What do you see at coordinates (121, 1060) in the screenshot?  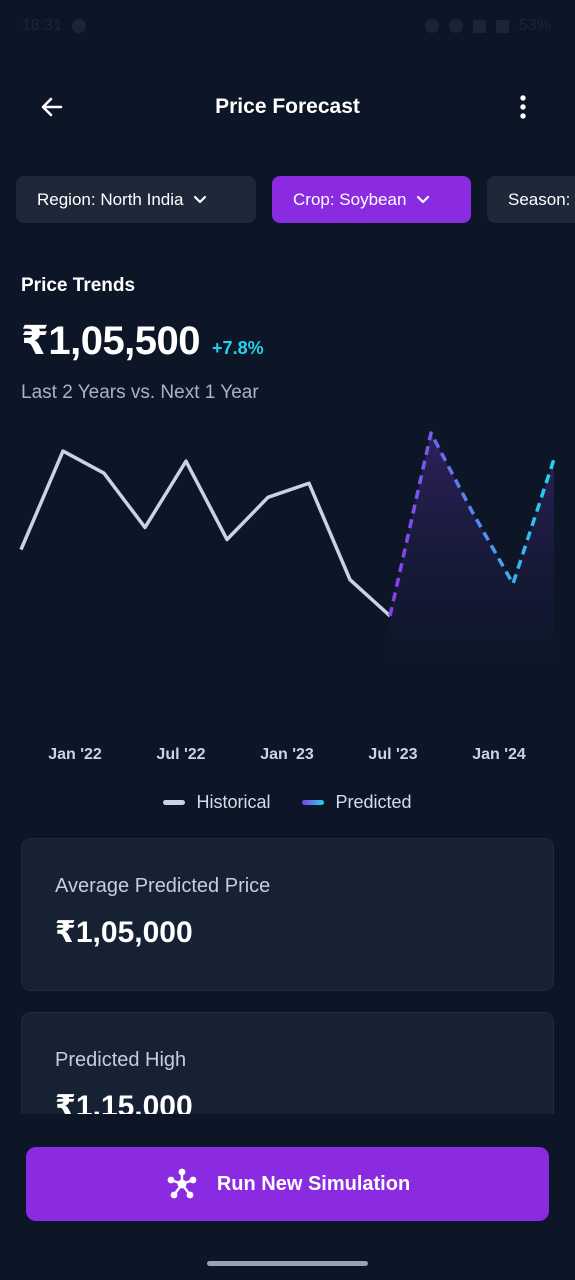 I see `card-label: Predicted High` at bounding box center [121, 1060].